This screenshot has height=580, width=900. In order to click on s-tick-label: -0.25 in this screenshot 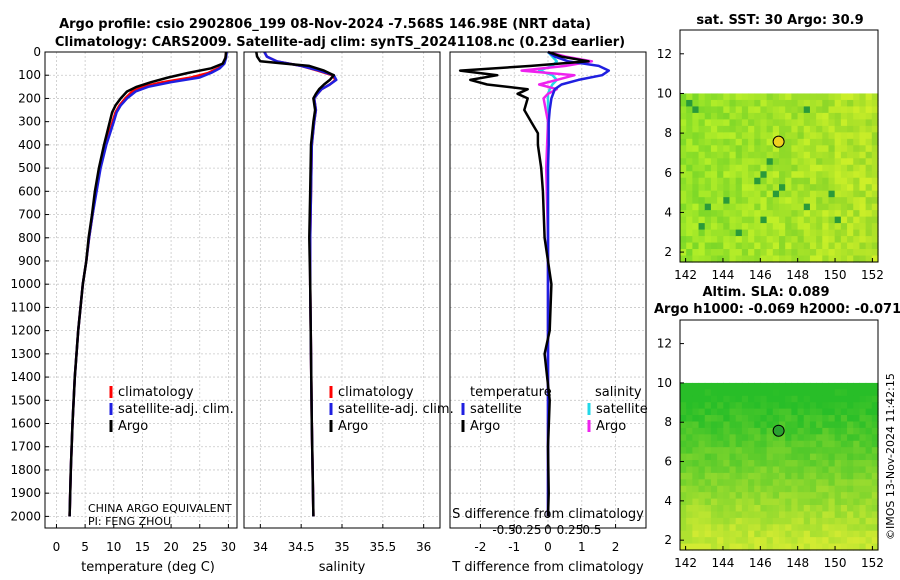, I will do `click(526, 530)`.